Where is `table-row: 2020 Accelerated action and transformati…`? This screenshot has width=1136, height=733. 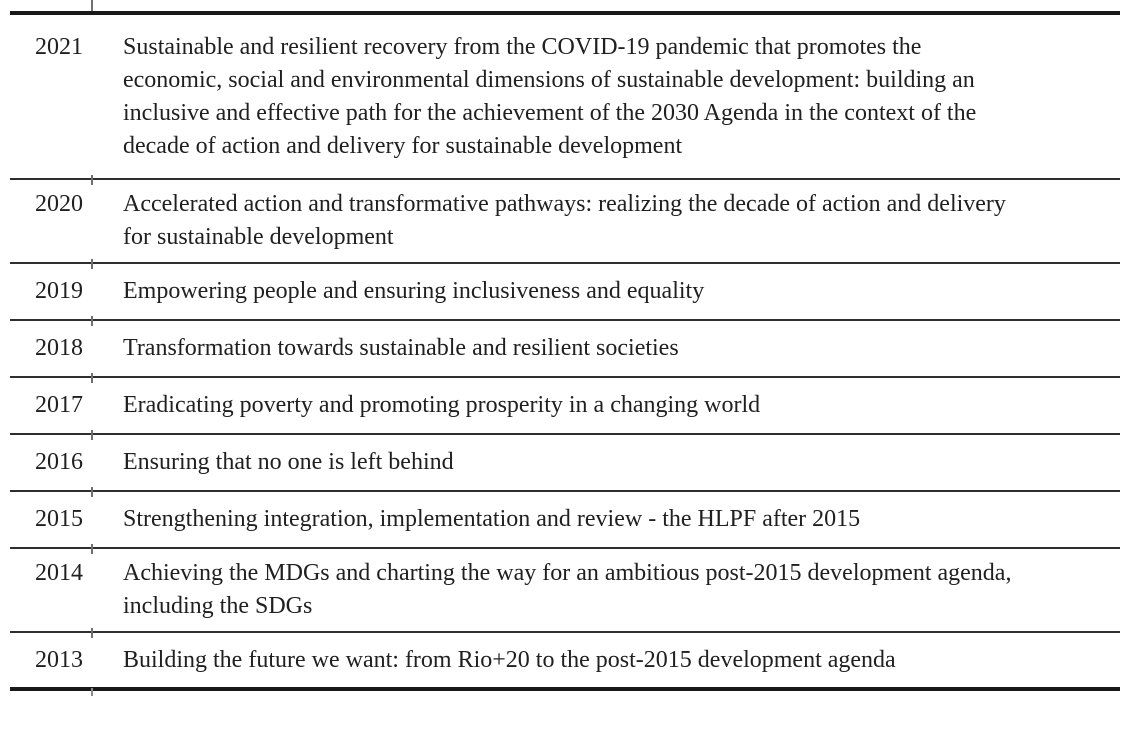
table-row: 2020 Accelerated action and transformati… is located at coordinates (565, 224).